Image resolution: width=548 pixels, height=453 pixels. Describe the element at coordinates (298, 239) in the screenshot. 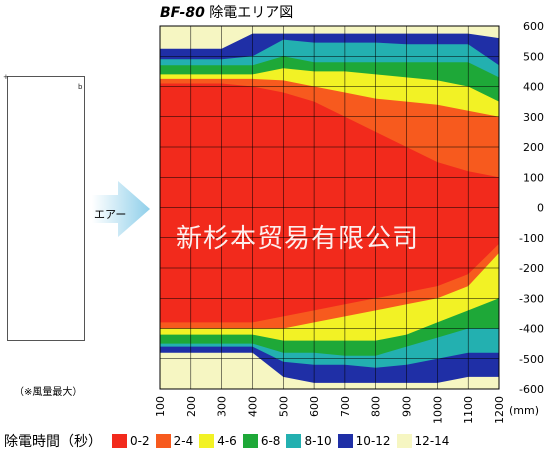

I see `watermark: 新杉本贸易有限公司` at that location.